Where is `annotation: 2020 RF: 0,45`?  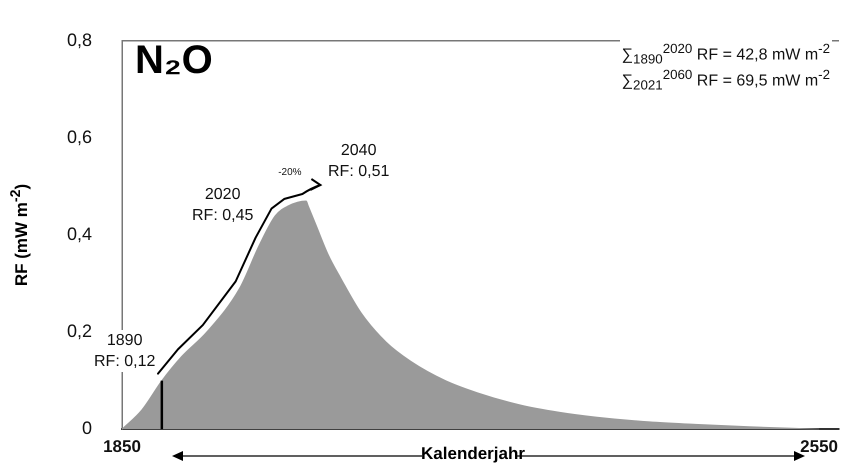 annotation: 2020 RF: 0,45 is located at coordinates (223, 205).